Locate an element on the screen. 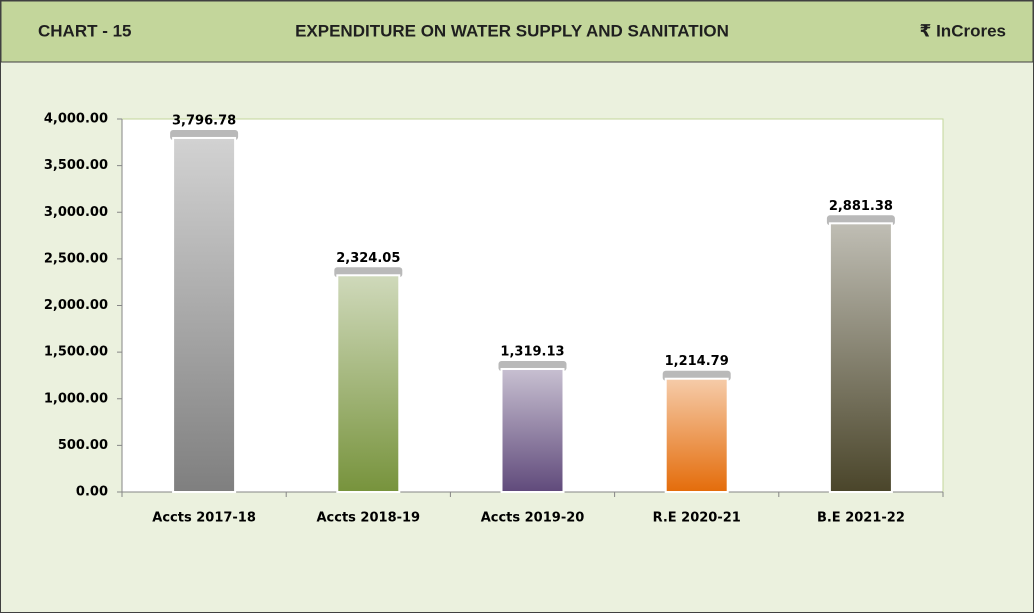 This screenshot has height=613, width=1034. y-tick-label: 3,000.00 is located at coordinates (76, 212).